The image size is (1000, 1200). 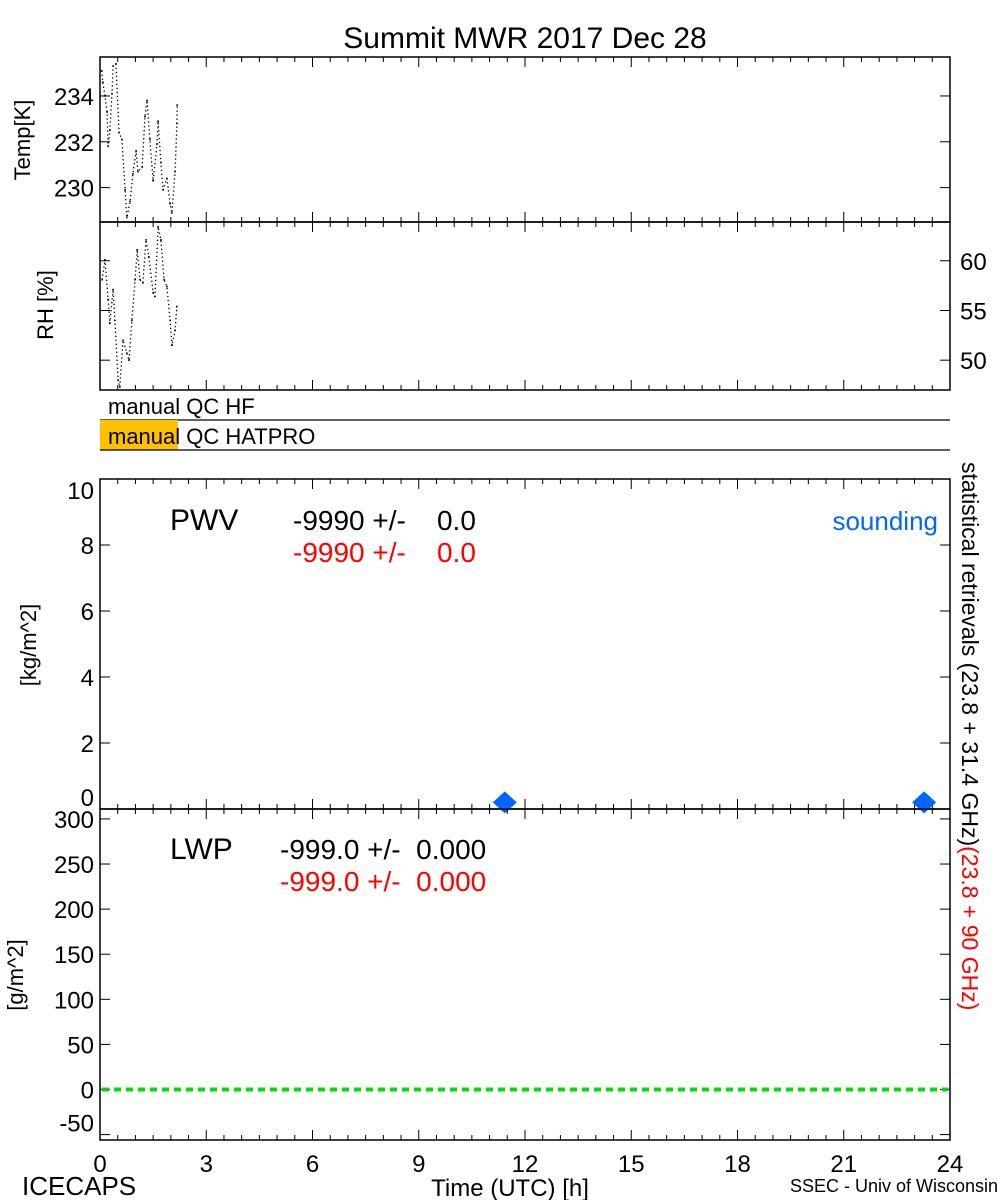 What do you see at coordinates (631, 1164) in the screenshot?
I see `x-tick-label: 15` at bounding box center [631, 1164].